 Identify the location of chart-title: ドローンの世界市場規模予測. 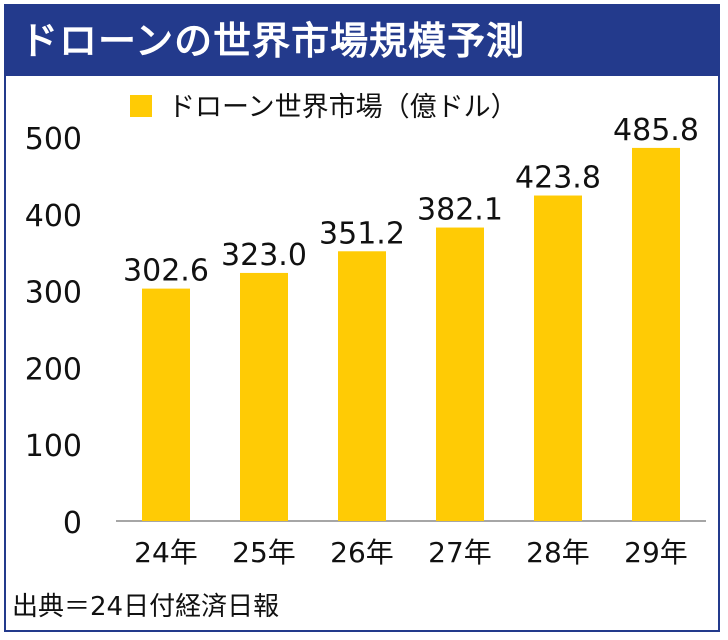
(362, 41).